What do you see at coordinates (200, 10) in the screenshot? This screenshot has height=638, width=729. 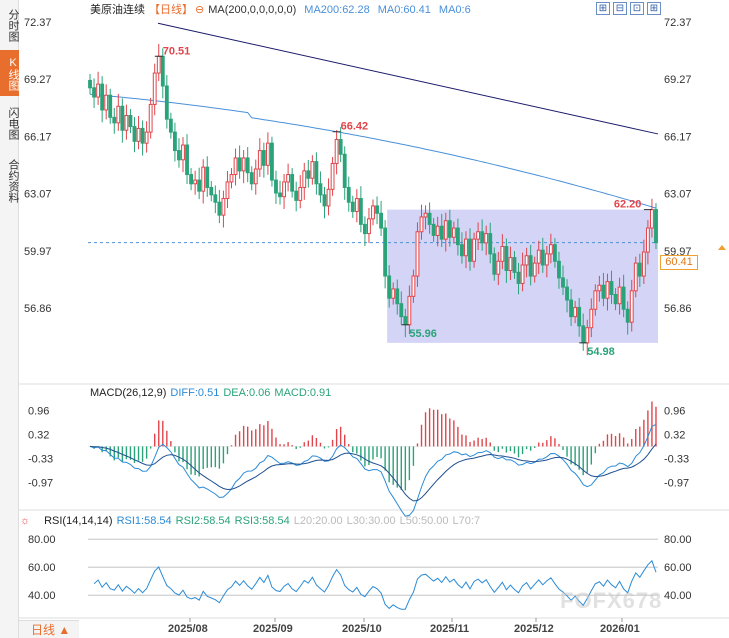 I see `settings-icon: ⊖` at bounding box center [200, 10].